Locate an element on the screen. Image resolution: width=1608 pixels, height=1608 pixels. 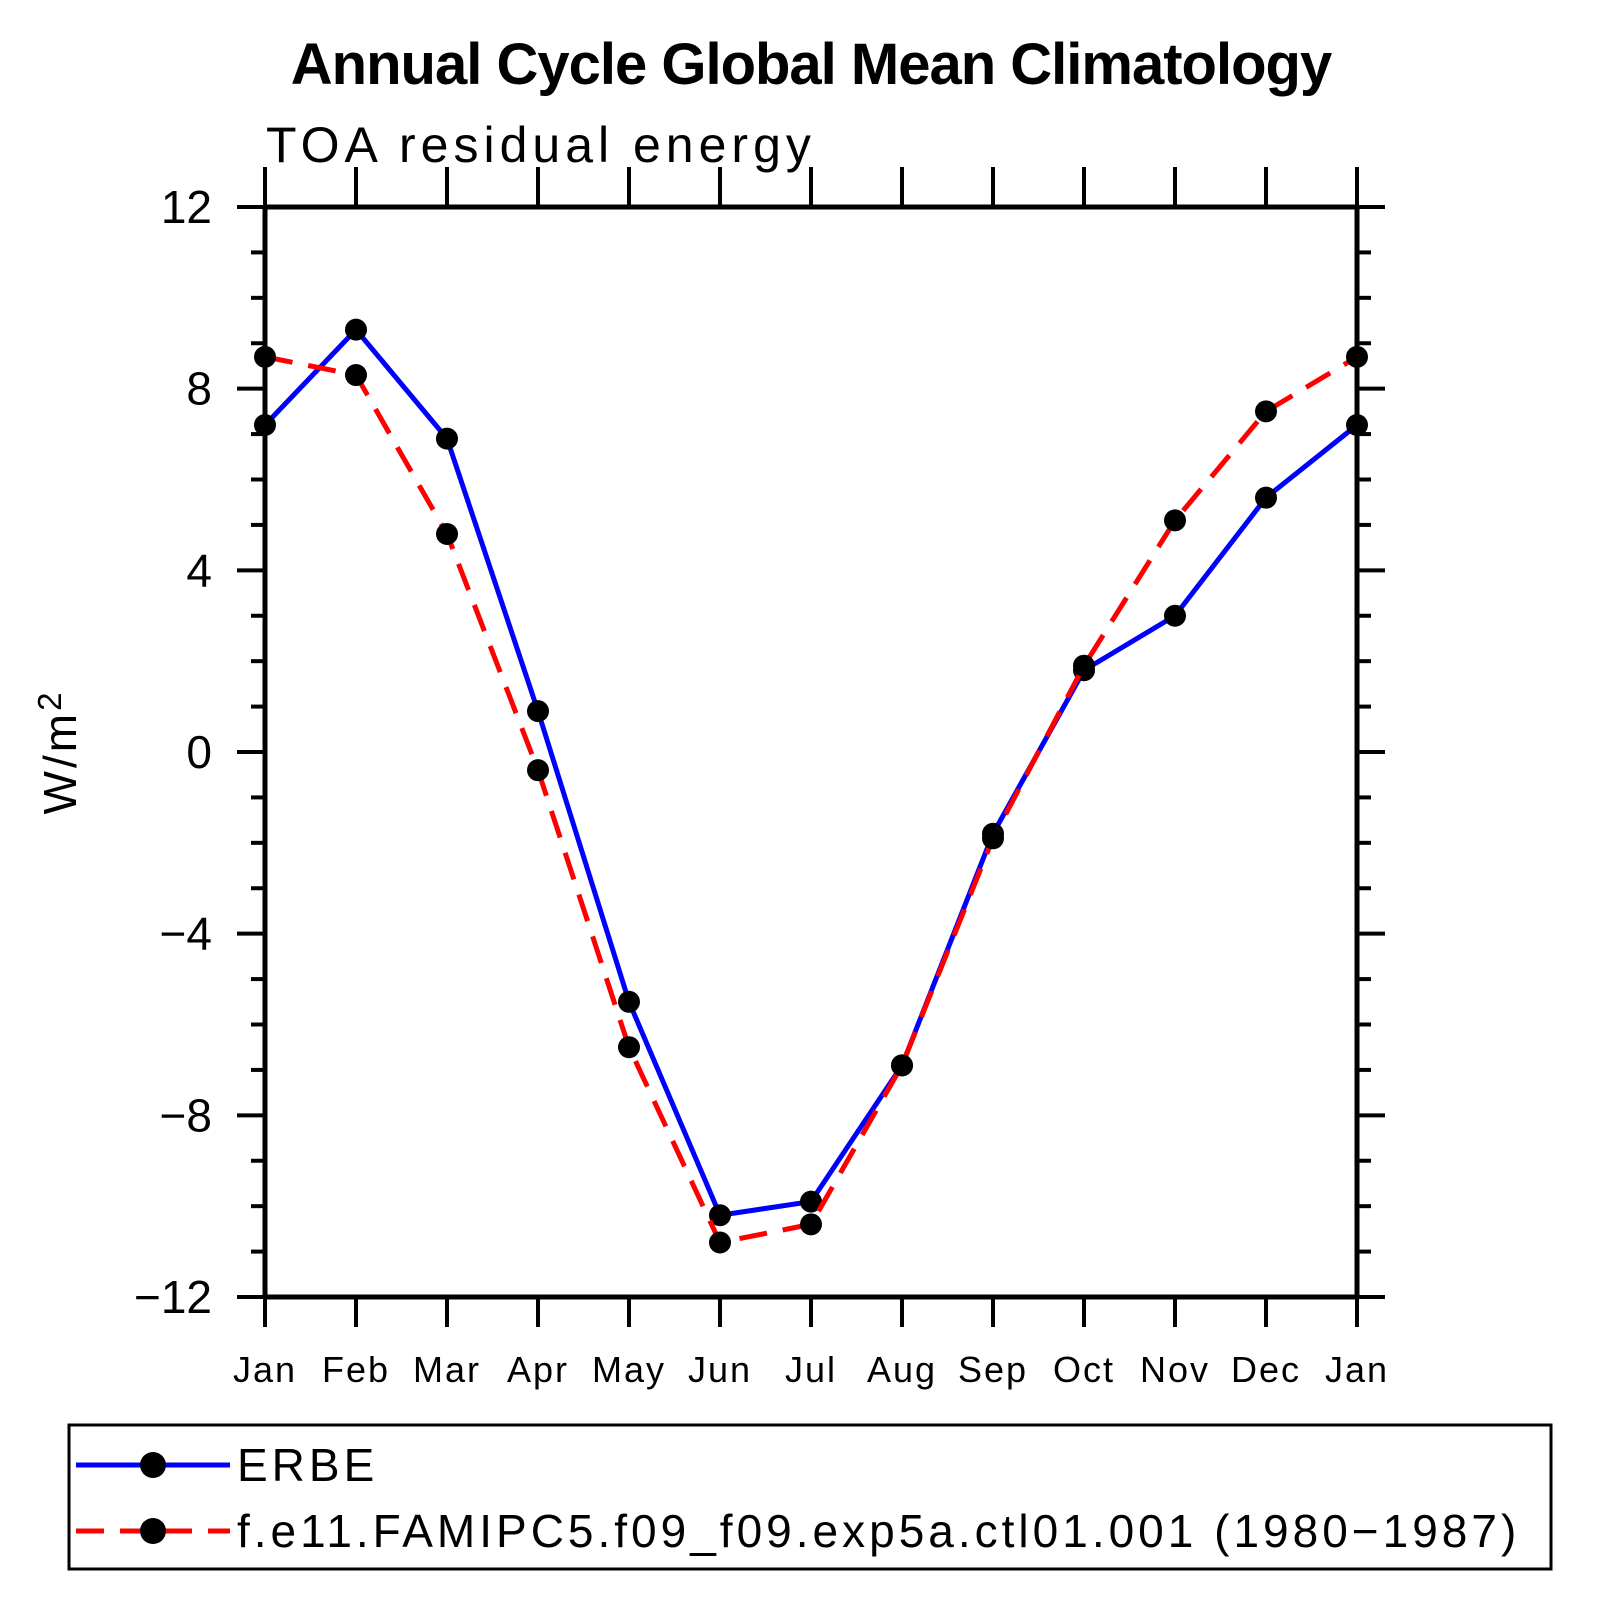
legend-box is located at coordinates (810, 1497).